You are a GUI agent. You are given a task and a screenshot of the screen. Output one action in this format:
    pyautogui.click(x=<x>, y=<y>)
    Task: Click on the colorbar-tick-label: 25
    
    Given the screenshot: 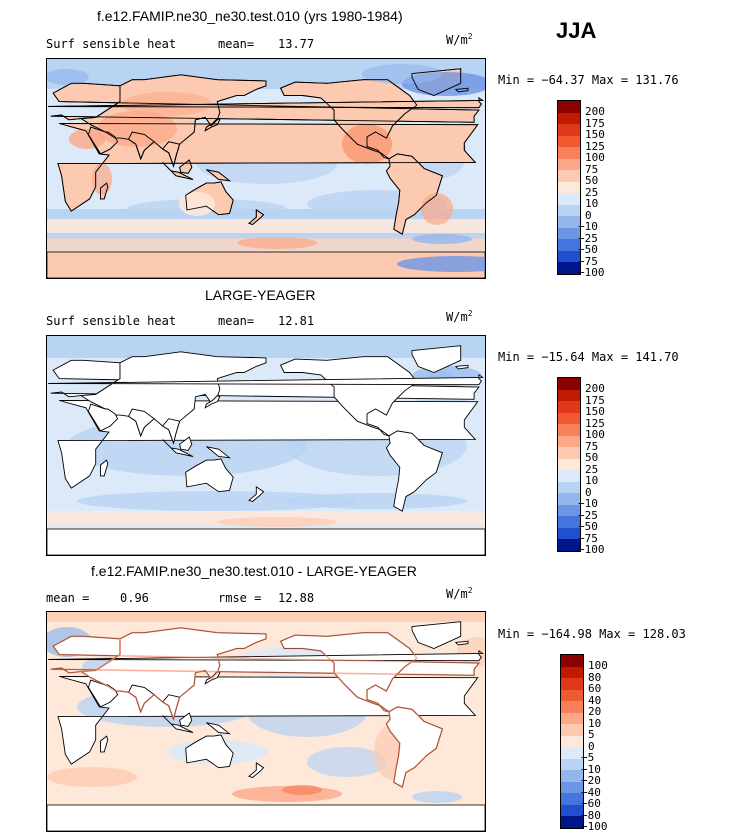 What is the action you would take?
    pyautogui.click(x=592, y=192)
    